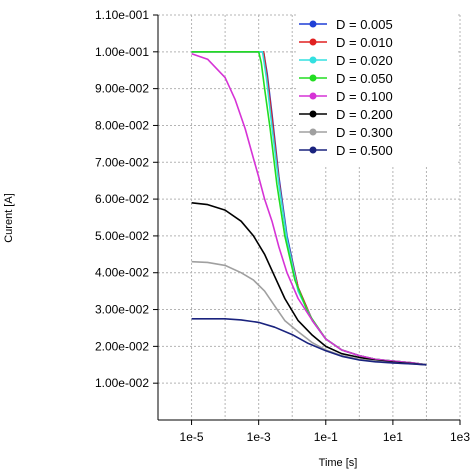 This screenshot has height=471, width=473. What do you see at coordinates (364, 132) in the screenshot?
I see `legend-entry-label: D = 0.300` at bounding box center [364, 132].